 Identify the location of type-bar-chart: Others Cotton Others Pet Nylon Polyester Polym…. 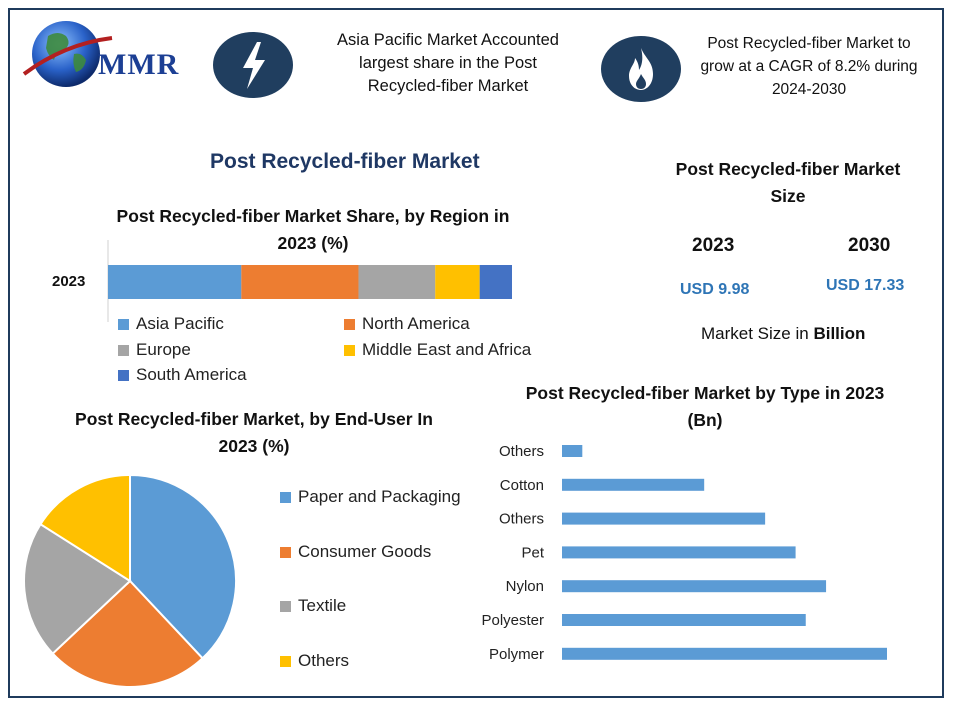
(684, 553).